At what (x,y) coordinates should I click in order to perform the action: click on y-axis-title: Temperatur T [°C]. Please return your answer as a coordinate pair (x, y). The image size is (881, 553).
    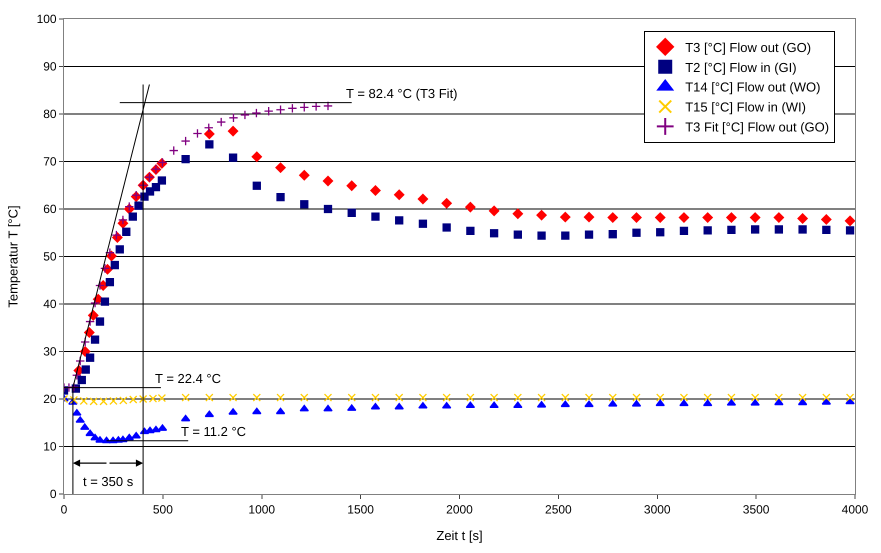
    Looking at the image, I should click on (13, 256).